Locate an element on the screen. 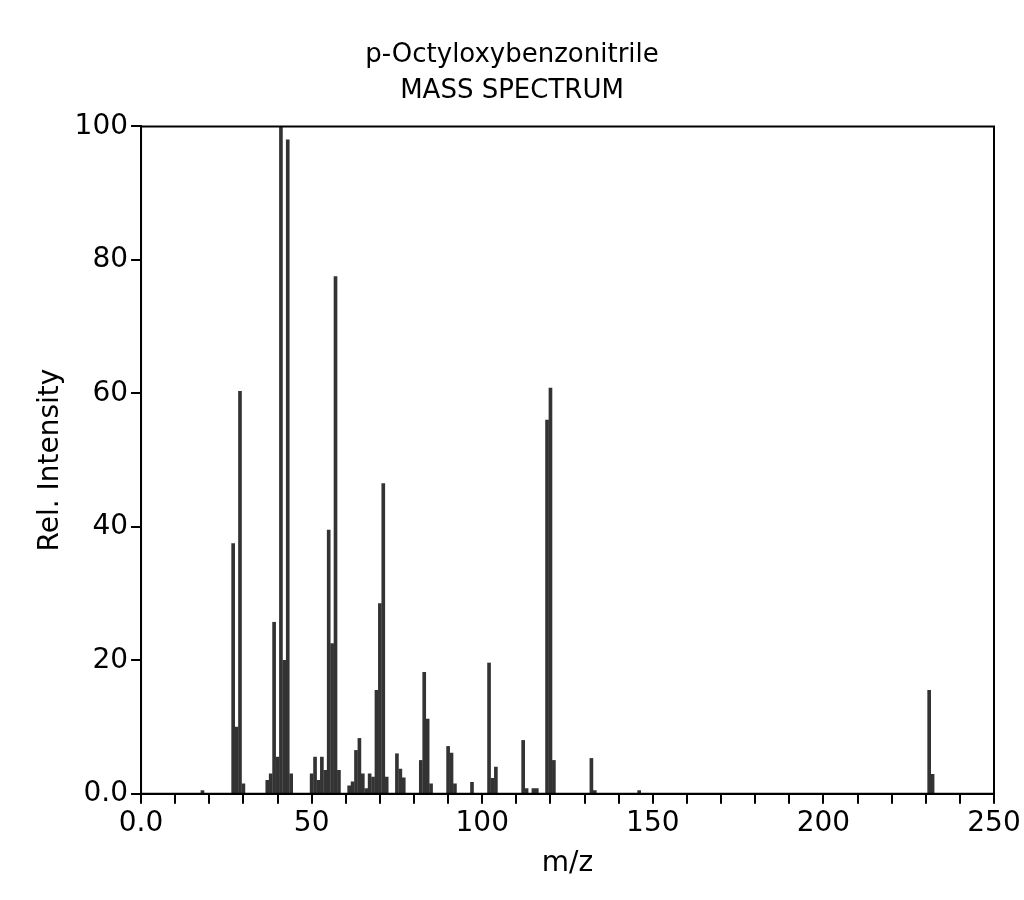 Image resolution: width=1024 pixels, height=900 pixels. y-axis-title: Rel. Intensity is located at coordinates (49, 460).